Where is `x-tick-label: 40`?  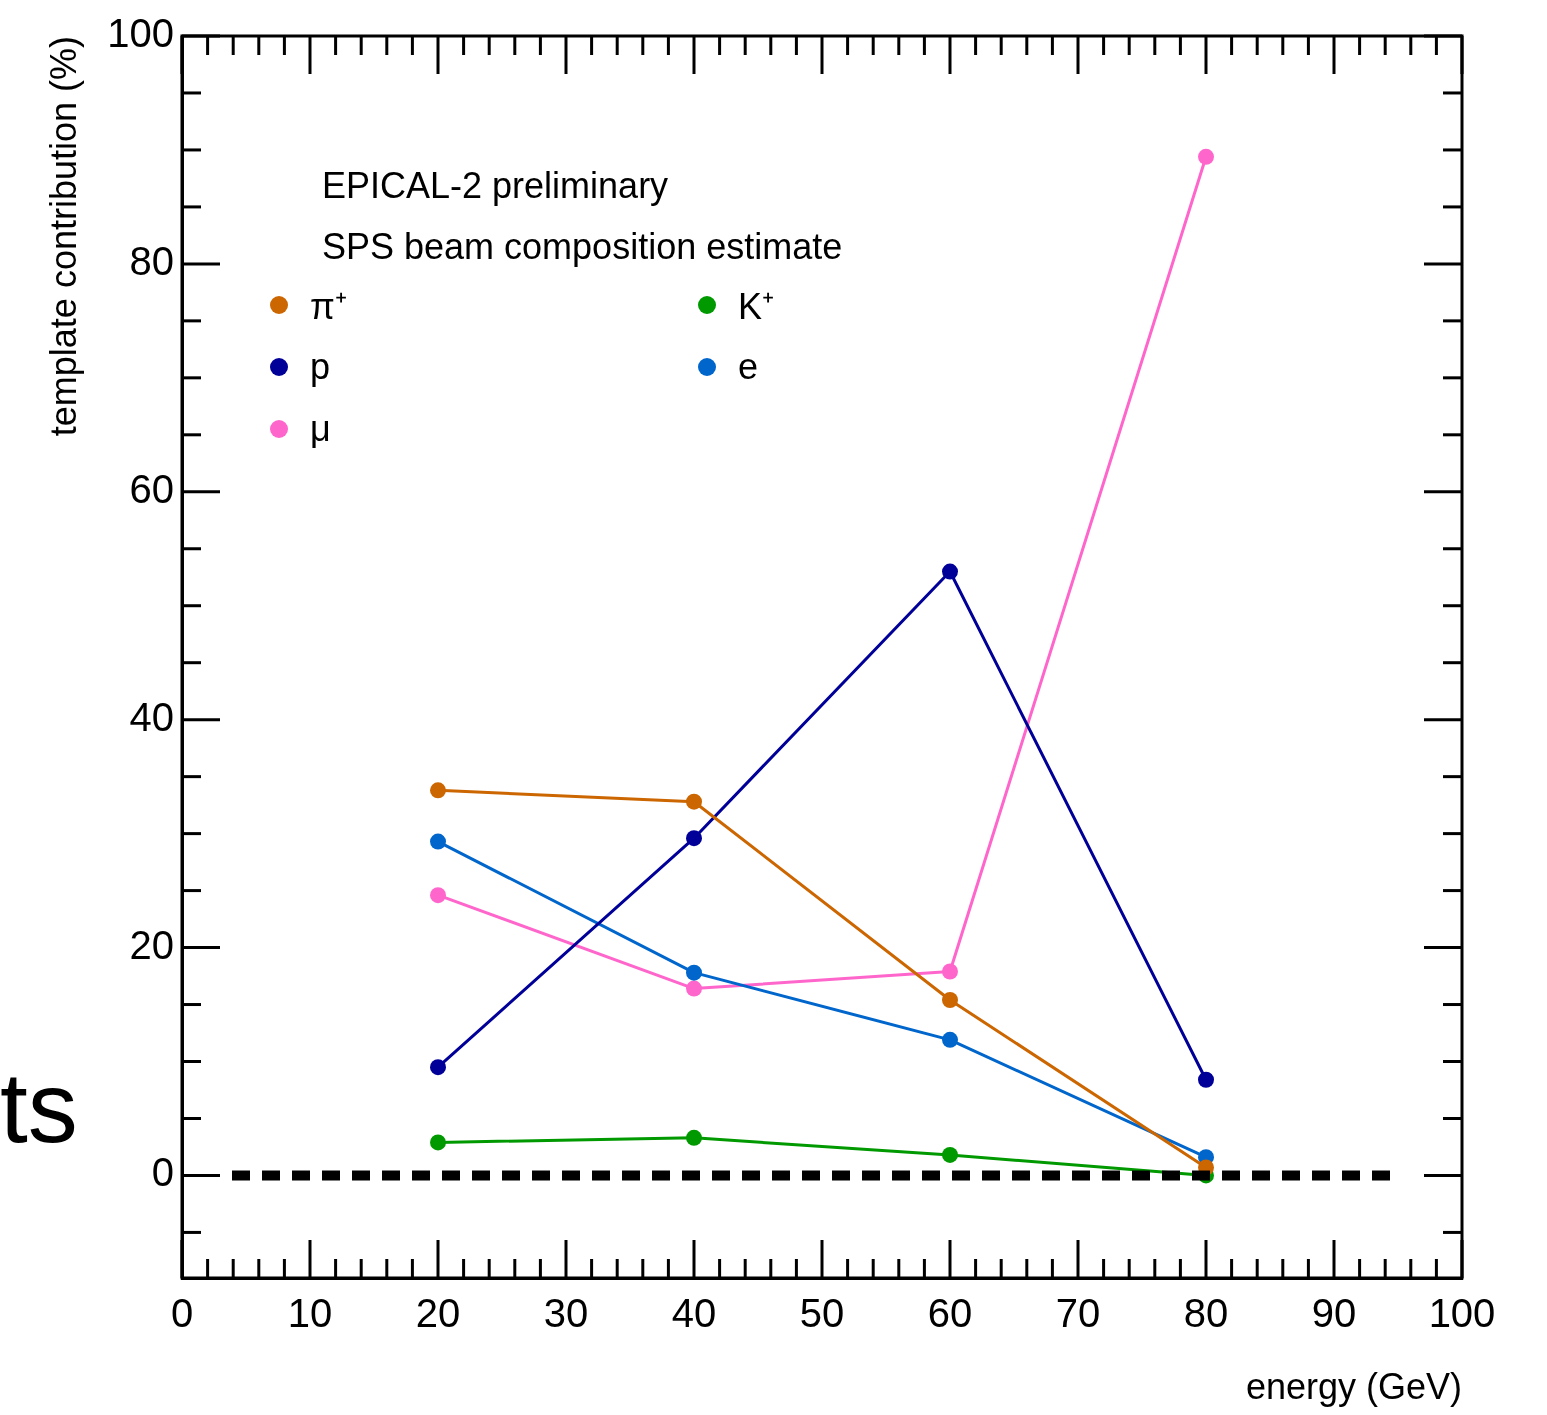 x-tick-label: 40 is located at coordinates (694, 1313).